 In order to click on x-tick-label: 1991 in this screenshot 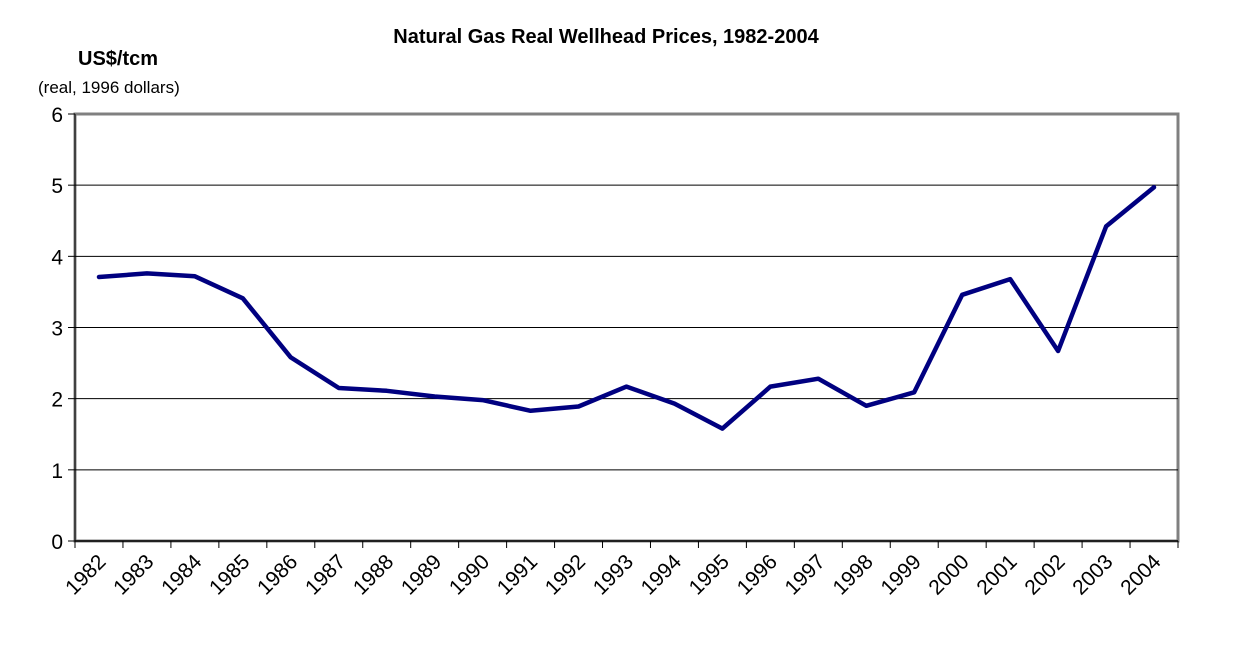, I will do `click(517, 574)`.